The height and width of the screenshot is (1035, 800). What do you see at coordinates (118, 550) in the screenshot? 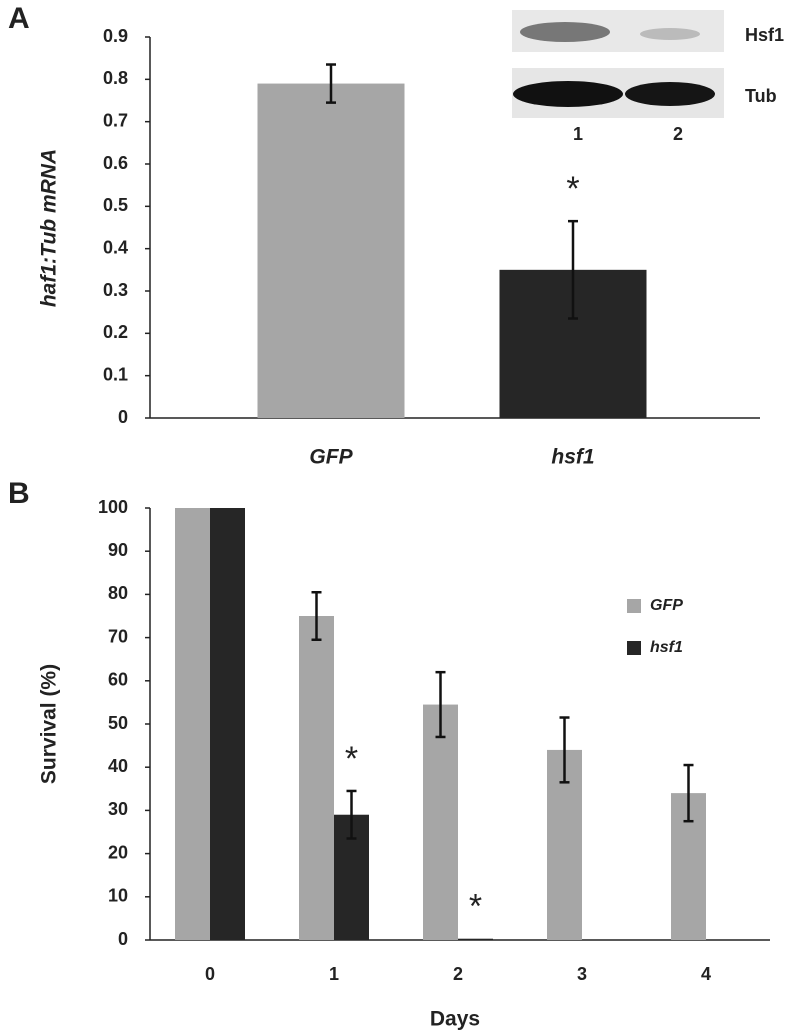
I see `y-tick-label: 90` at bounding box center [118, 550].